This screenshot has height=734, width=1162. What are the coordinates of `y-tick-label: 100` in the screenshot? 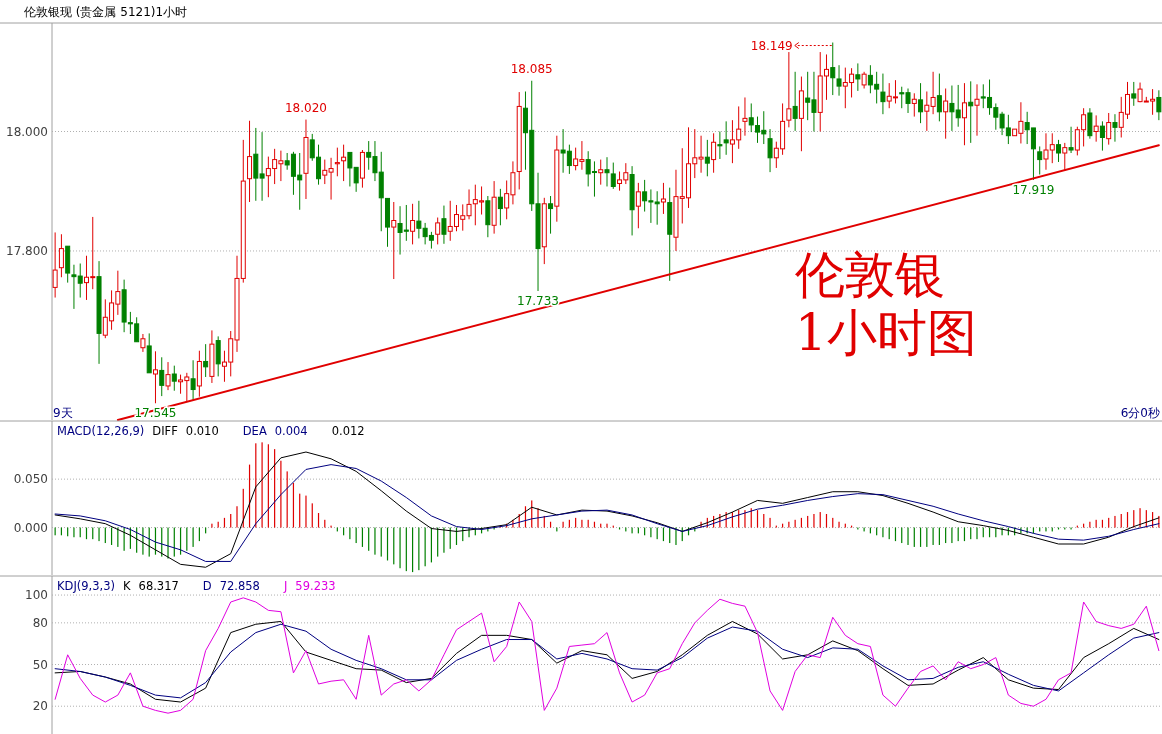 It's located at (36, 595).